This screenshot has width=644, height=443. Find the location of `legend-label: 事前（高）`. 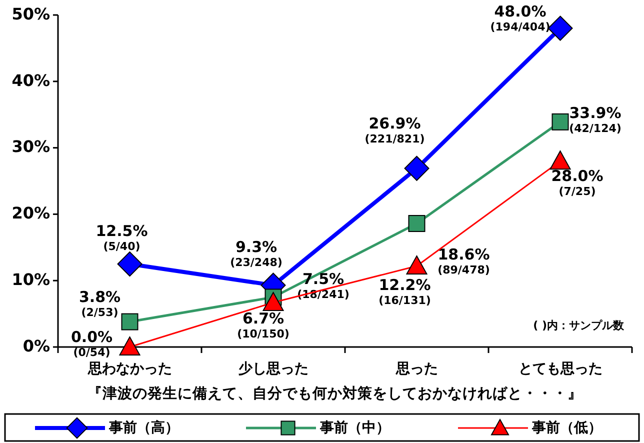

legend-label: 事前（高） is located at coordinates (143, 427).